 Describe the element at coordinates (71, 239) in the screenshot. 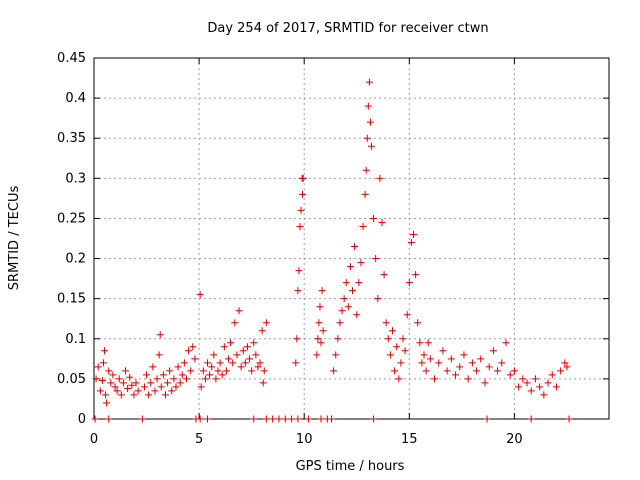

I see `y-tick-labels: 0 0.05 0.1 0.15 0.2 0.25 0.3 0.35 0.4 0.45` at that location.